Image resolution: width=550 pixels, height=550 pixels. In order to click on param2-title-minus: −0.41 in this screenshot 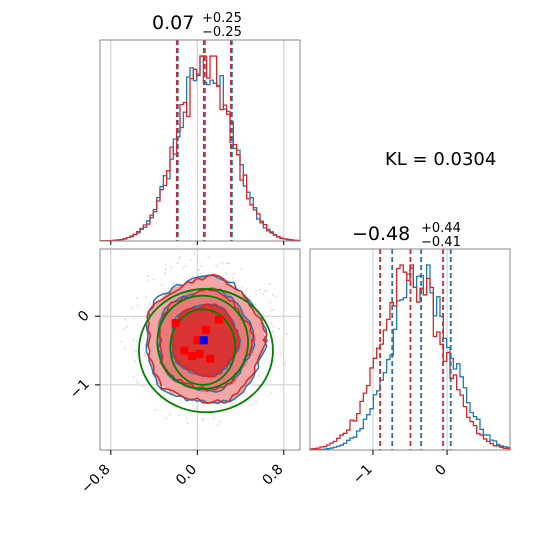, I will do `click(441, 242)`.